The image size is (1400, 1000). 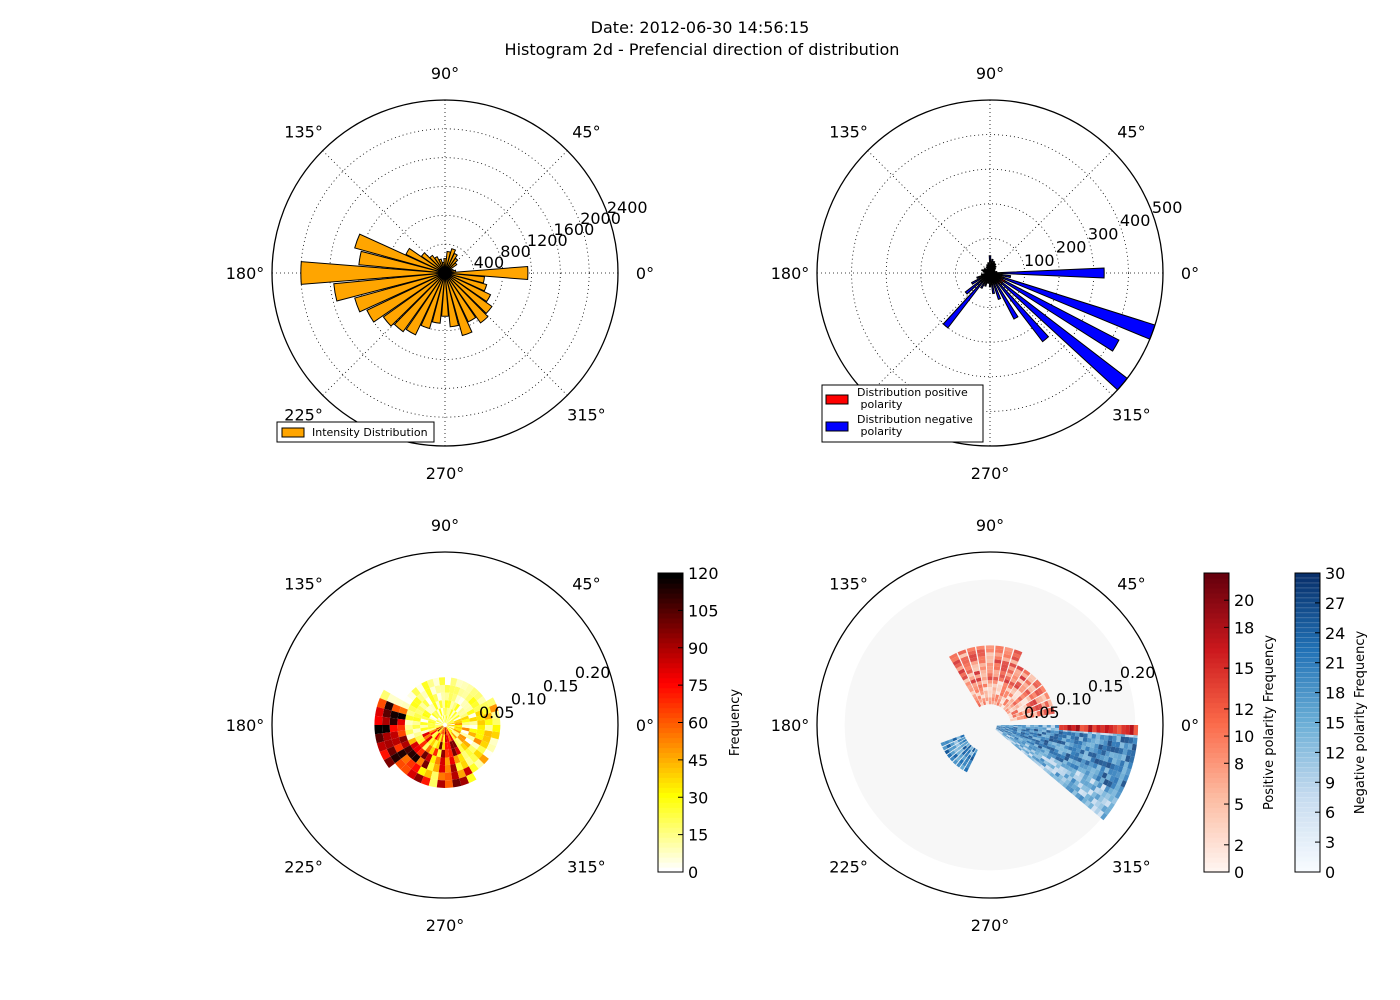 I want to click on radial-tick-label: 0.05, so click(x=497, y=712).